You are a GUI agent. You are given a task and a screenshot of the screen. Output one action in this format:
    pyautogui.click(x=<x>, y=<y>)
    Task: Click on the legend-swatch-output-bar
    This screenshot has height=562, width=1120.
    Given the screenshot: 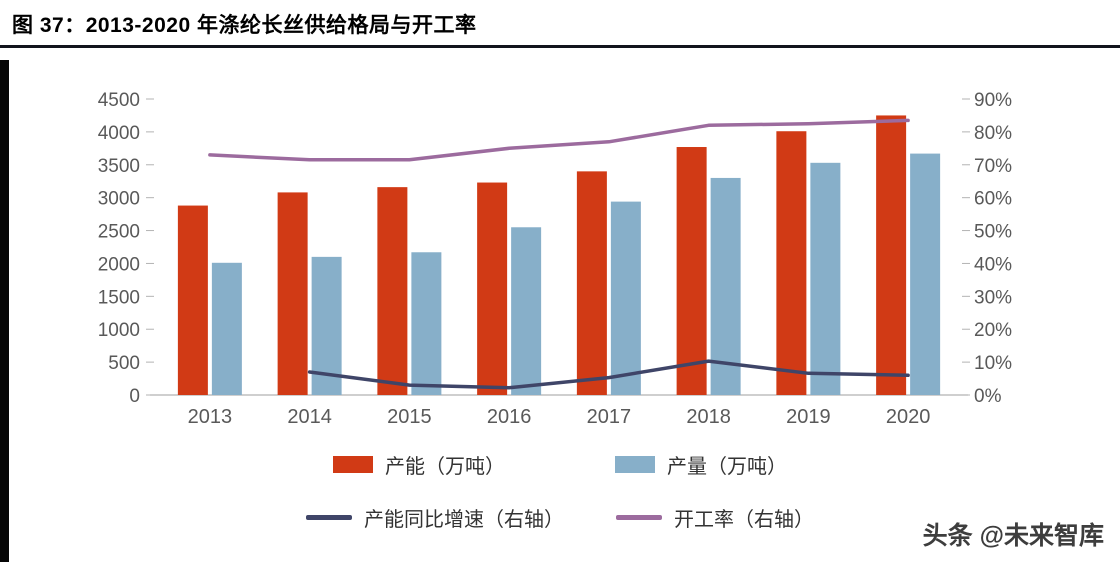 What is the action you would take?
    pyautogui.click(x=635, y=464)
    